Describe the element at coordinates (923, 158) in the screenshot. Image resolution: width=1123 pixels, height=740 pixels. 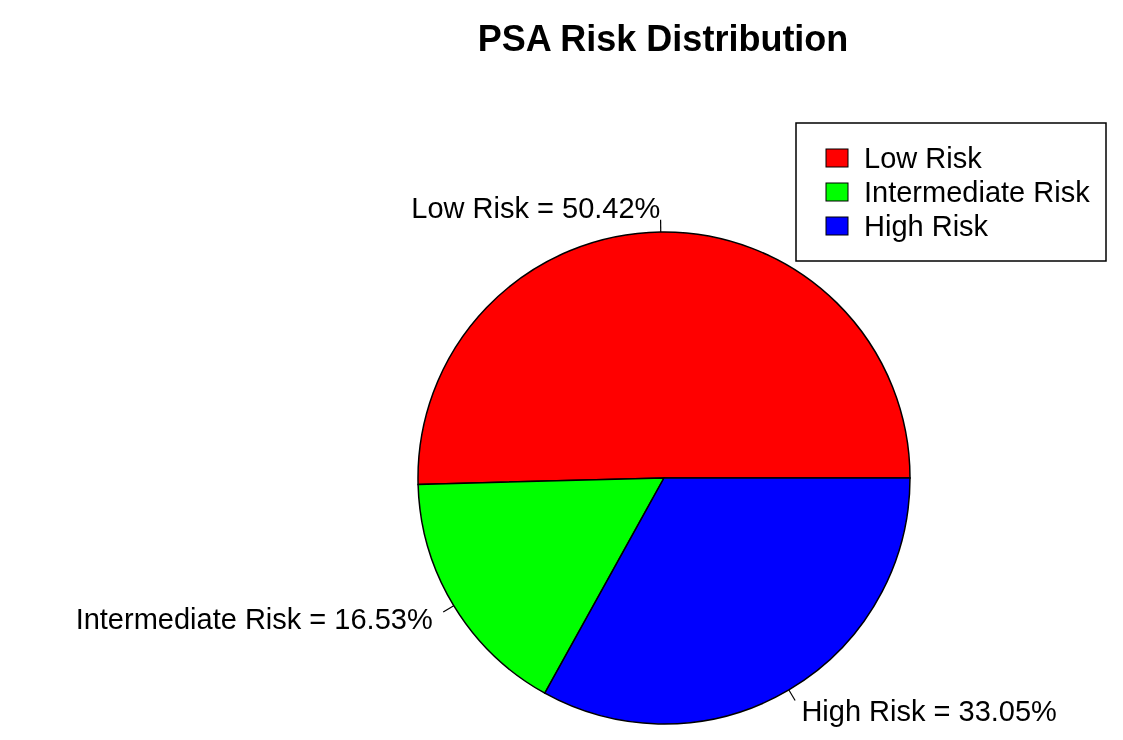
I see `legend-label: Low Risk` at that location.